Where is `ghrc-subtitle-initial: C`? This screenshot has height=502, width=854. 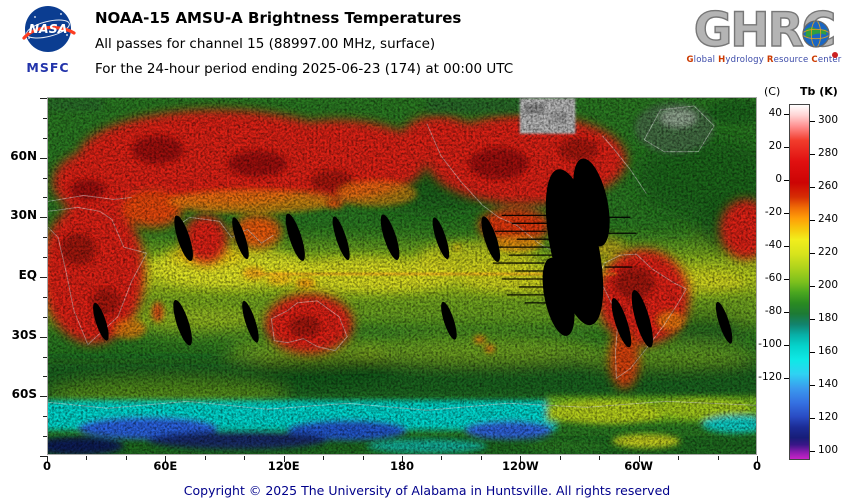
ghrc-subtitle-initial: C is located at coordinates (814, 60).